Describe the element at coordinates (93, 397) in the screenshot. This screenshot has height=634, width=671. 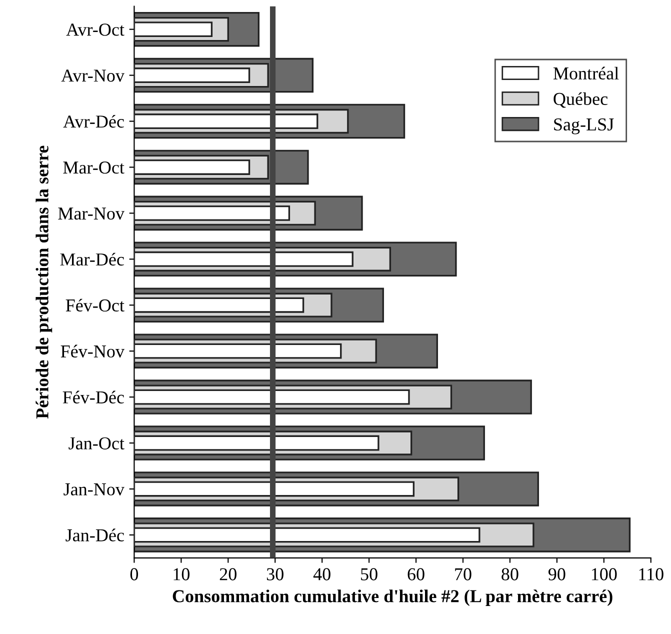
I see `y-tick-label: Fév-Déc` at that location.